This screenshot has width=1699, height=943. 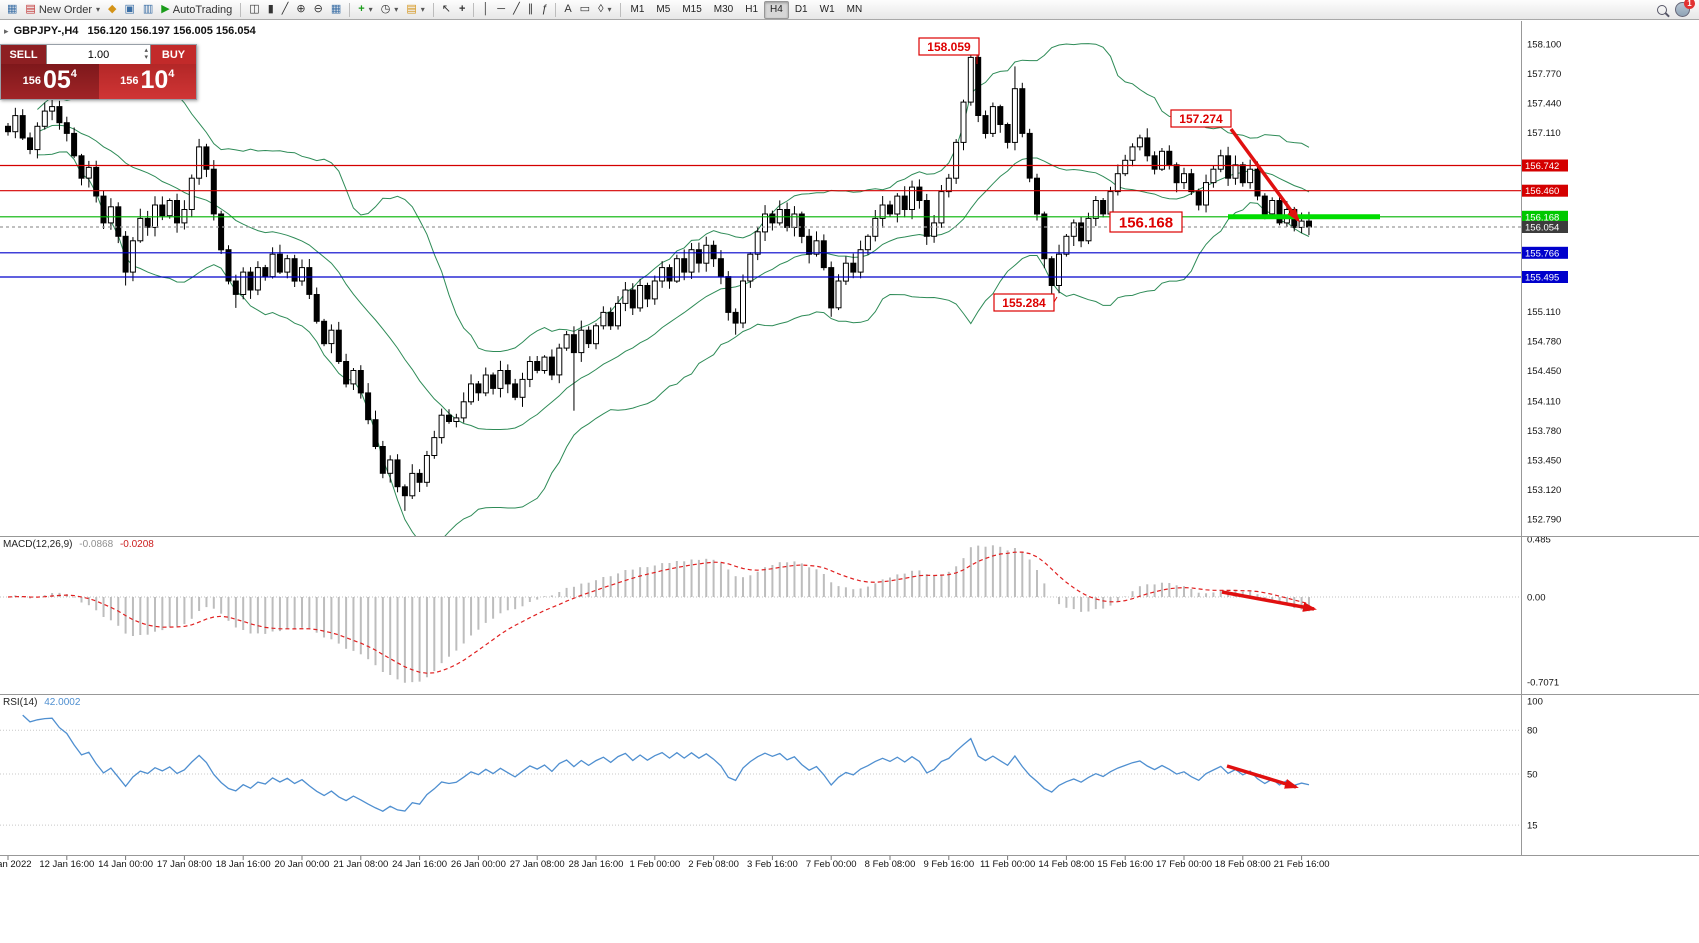 I want to click on candlestick-chart-button: ▮, so click(x=271, y=9).